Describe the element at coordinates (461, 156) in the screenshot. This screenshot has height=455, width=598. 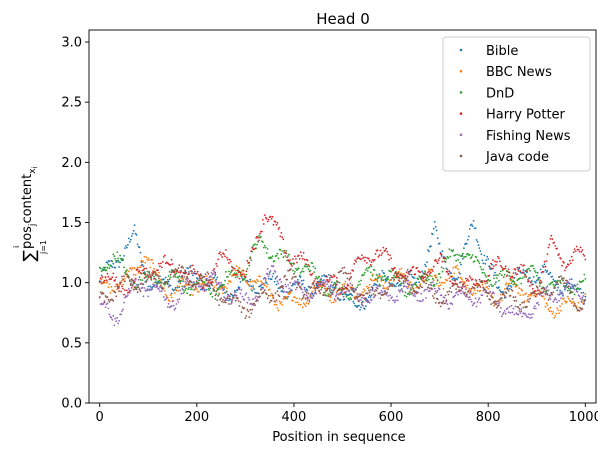
I see `legend-marker` at that location.